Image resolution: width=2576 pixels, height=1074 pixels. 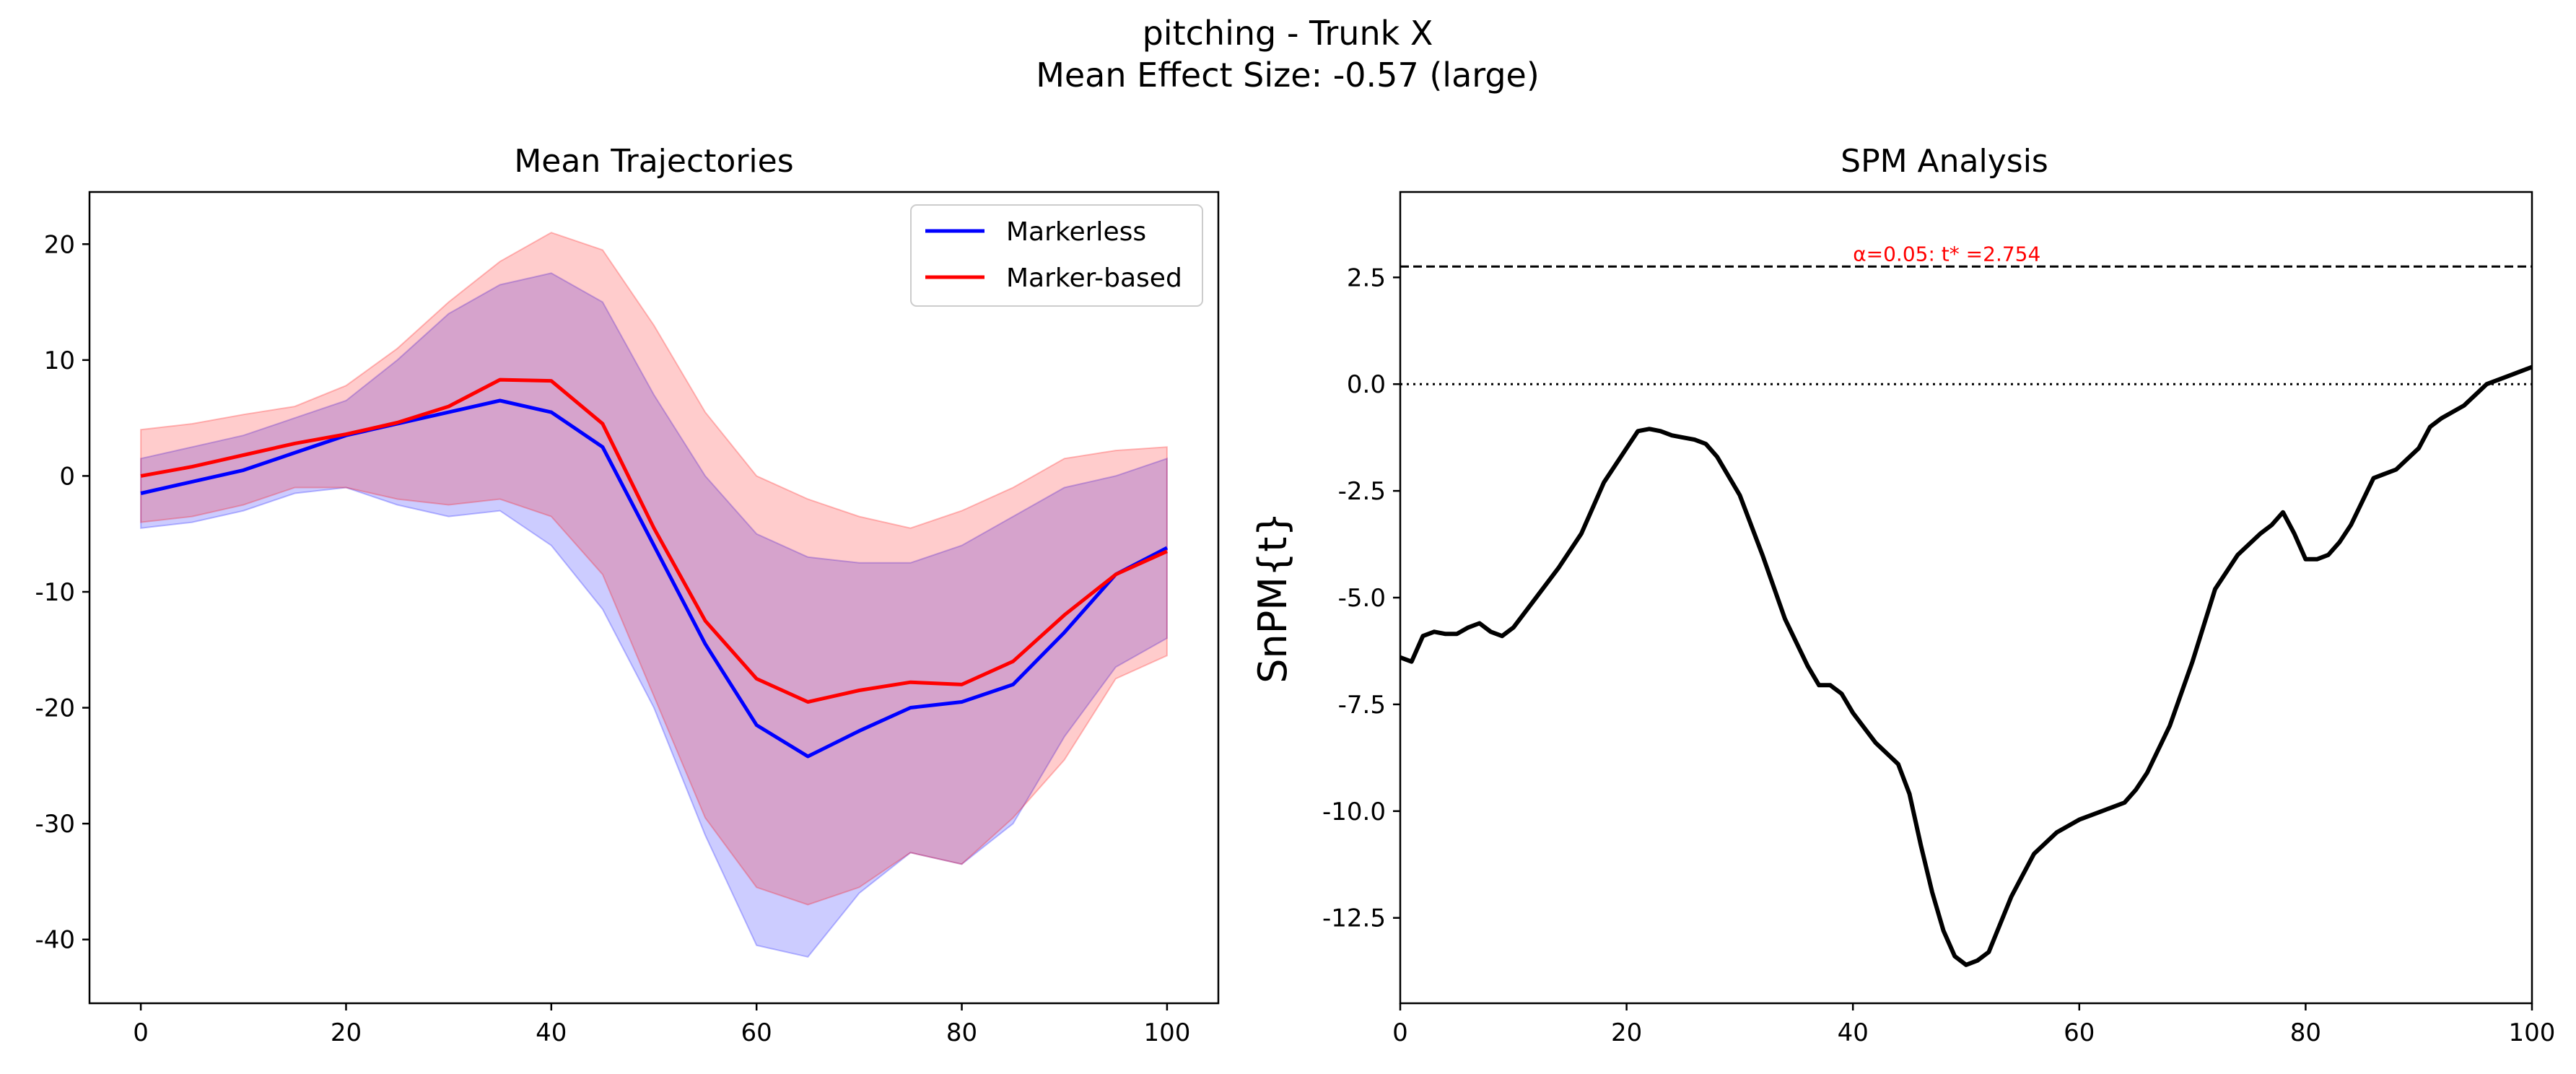 I want to click on line-marker-based, so click(x=654, y=540).